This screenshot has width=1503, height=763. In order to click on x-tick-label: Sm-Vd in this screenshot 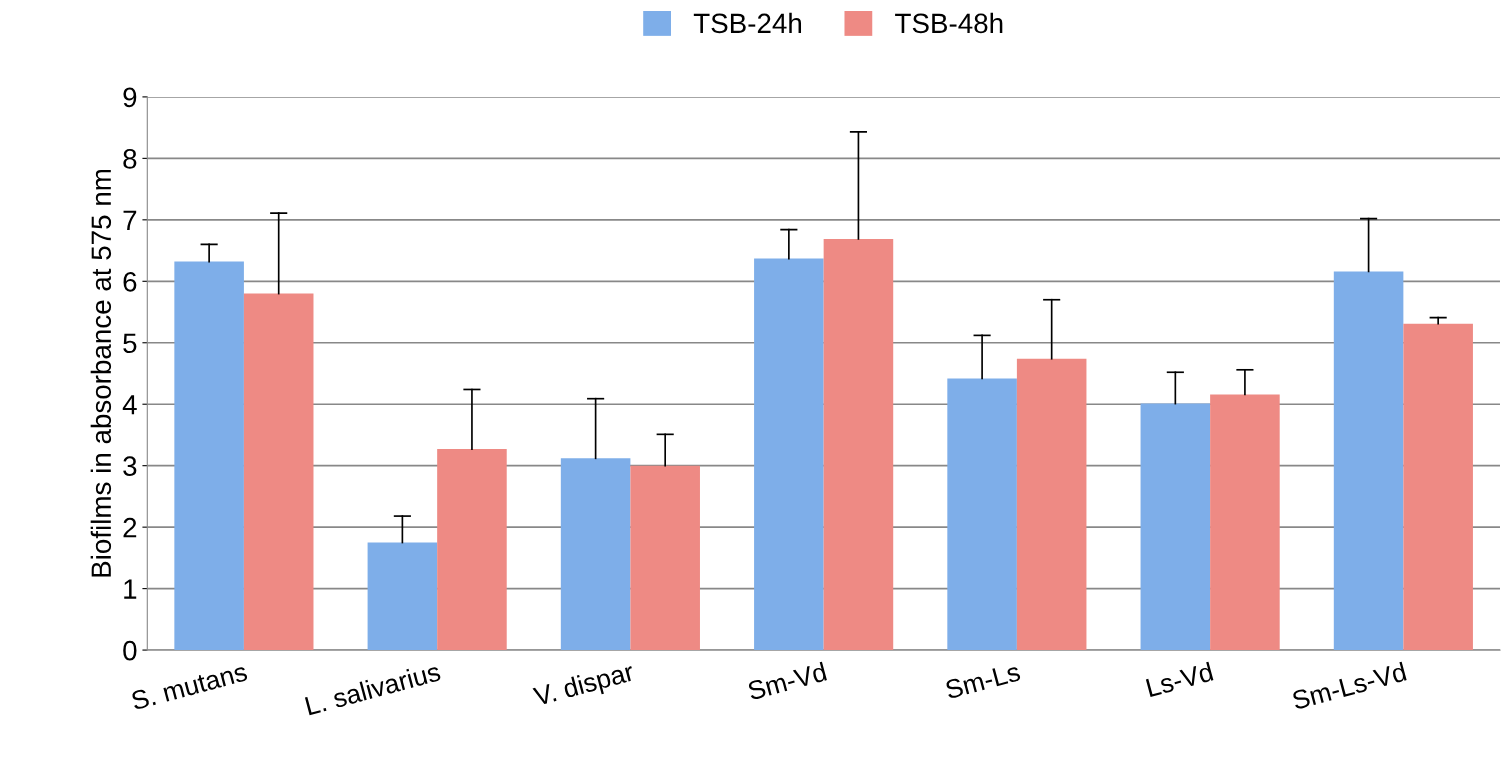, I will do `click(787, 681)`.